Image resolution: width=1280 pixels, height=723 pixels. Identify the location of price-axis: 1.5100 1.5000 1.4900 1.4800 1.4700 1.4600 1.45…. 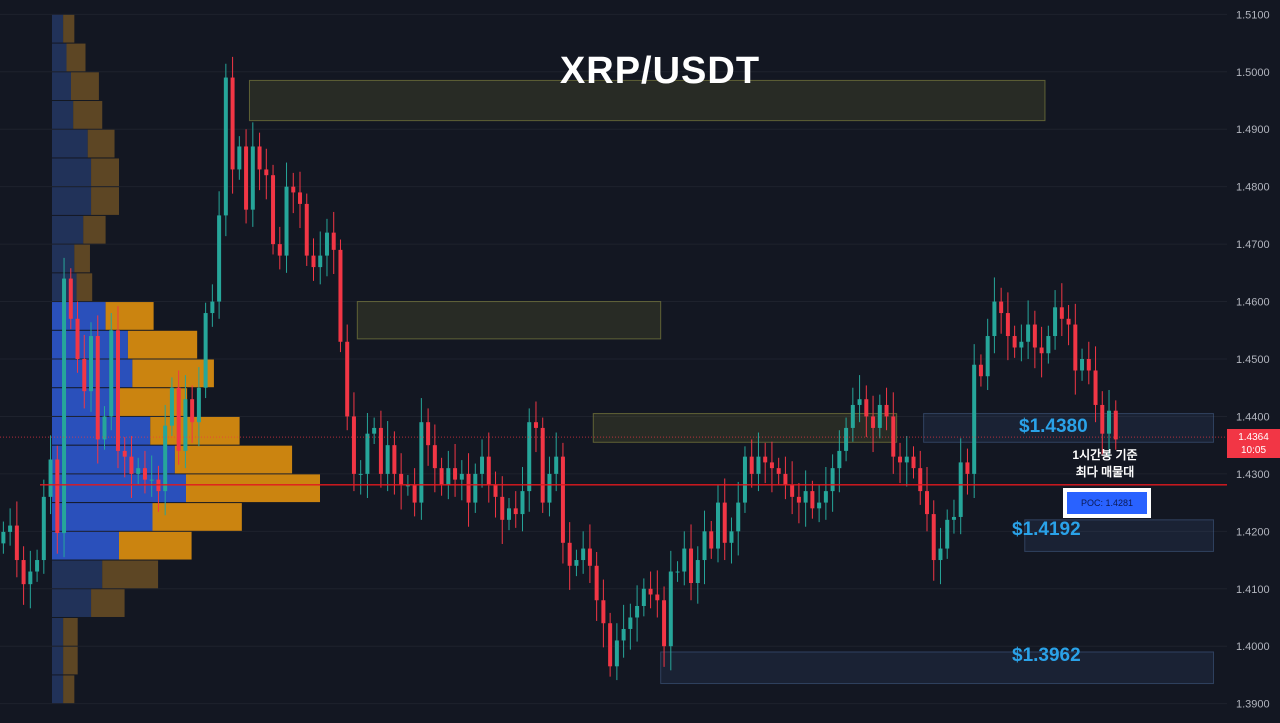
(1253, 359).